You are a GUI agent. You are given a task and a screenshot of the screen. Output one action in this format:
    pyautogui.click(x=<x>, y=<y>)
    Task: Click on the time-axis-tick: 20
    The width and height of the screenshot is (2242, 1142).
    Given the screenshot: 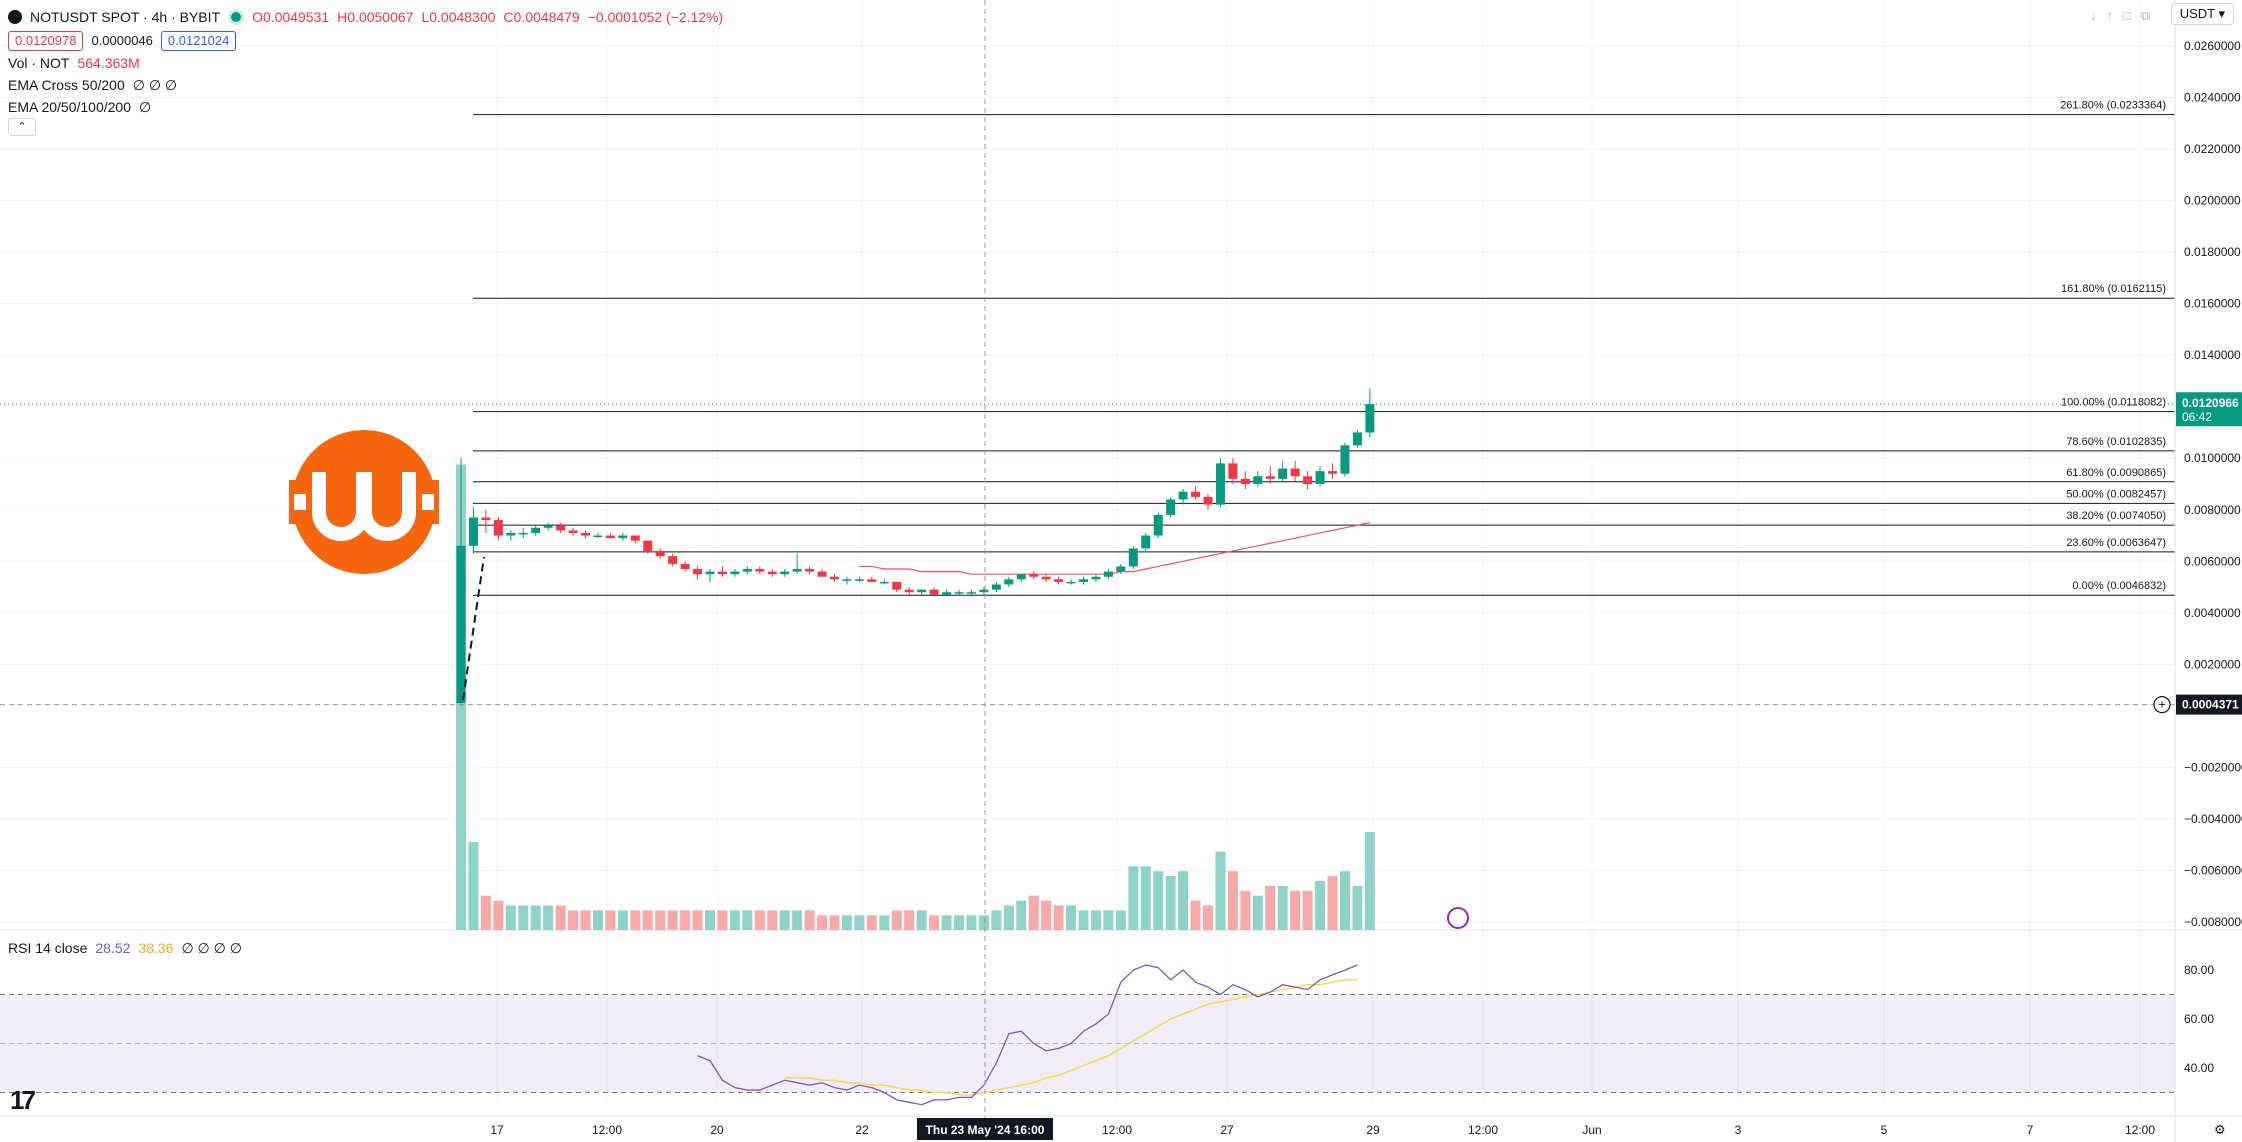 What is the action you would take?
    pyautogui.click(x=717, y=1130)
    